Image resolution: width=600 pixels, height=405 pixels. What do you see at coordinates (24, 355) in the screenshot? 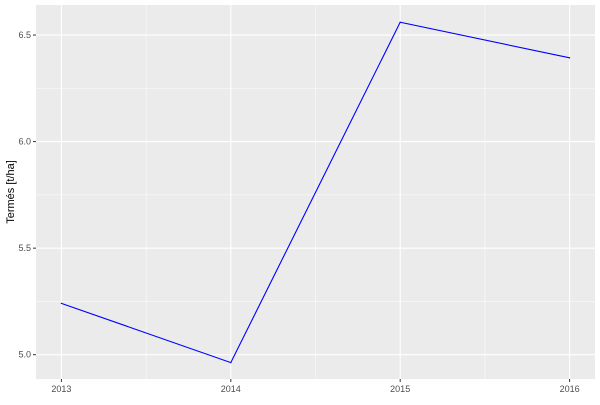
I see `y-tick-label: 5.0` at bounding box center [24, 355].